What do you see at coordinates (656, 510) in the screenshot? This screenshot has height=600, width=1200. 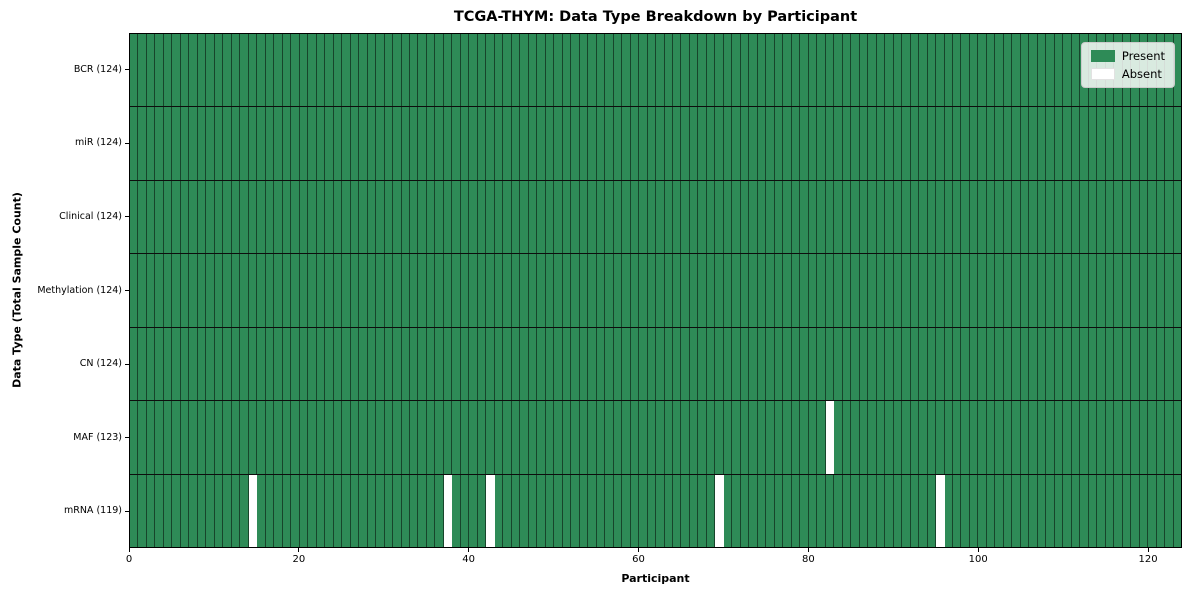 I see `heatmap-row-mrna` at bounding box center [656, 510].